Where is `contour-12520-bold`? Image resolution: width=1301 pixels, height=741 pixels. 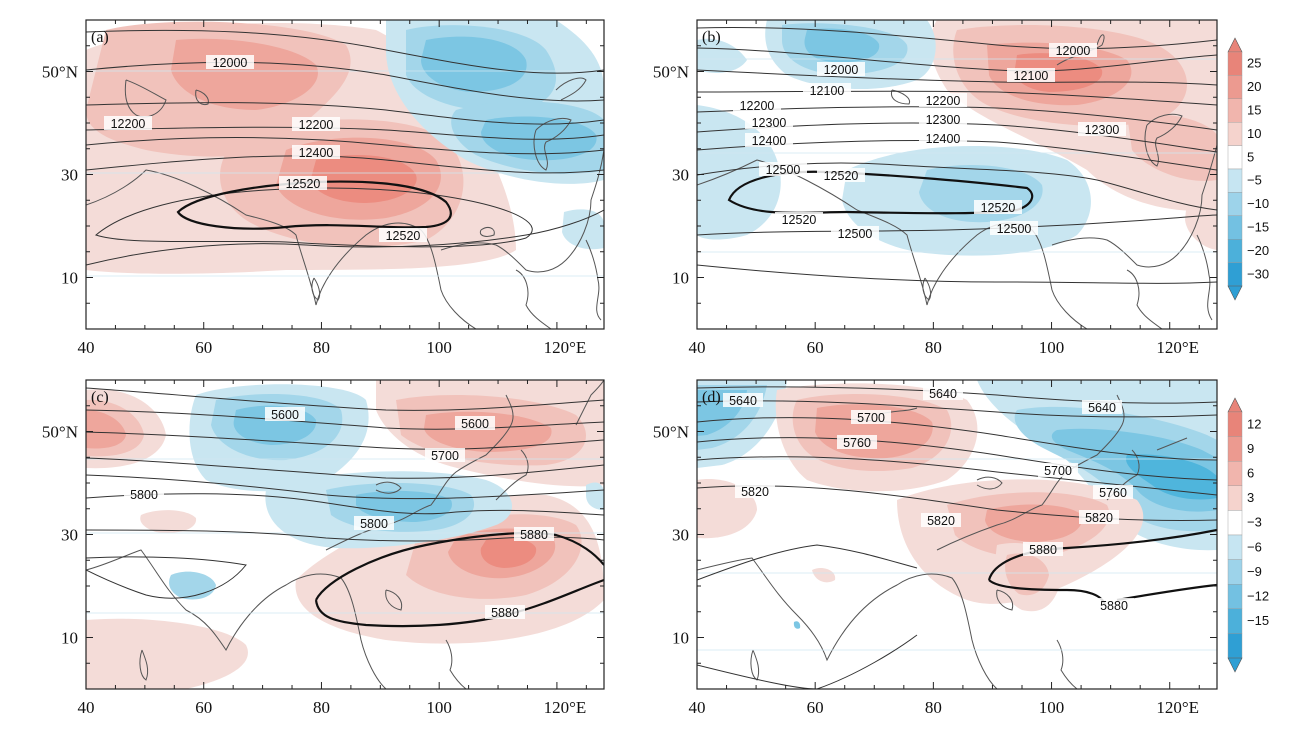
contour-12520-bold is located at coordinates (314, 205).